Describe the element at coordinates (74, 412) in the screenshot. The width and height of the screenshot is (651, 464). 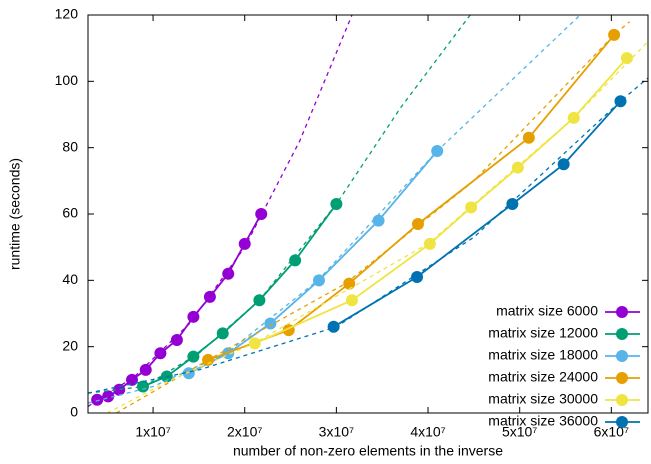
I see `y-tick-label: 0` at that location.